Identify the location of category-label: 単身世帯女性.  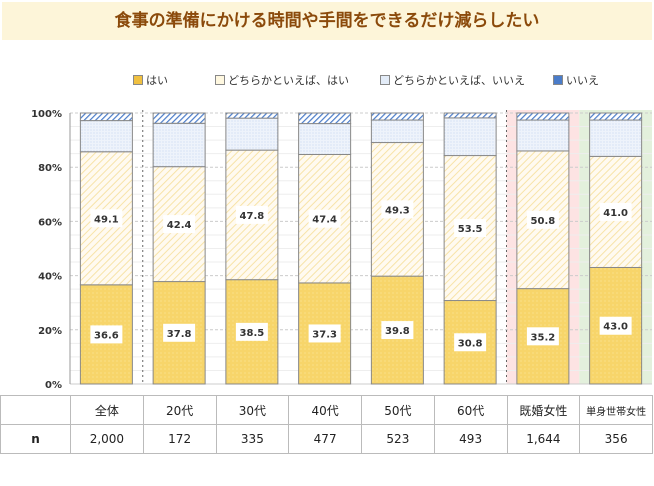
(616, 410).